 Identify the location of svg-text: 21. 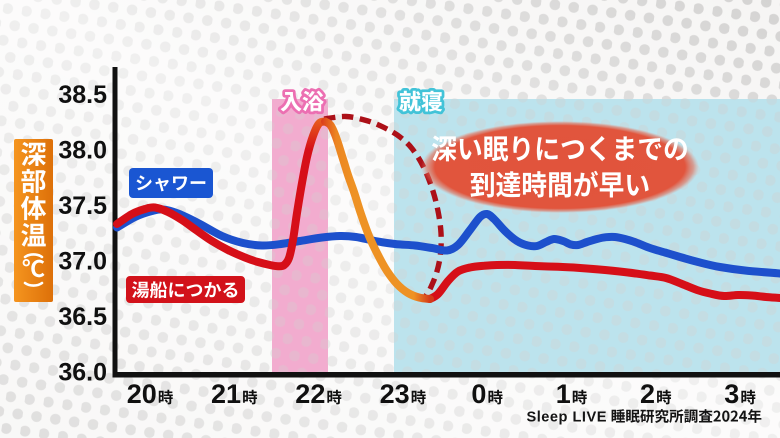
(226, 394).